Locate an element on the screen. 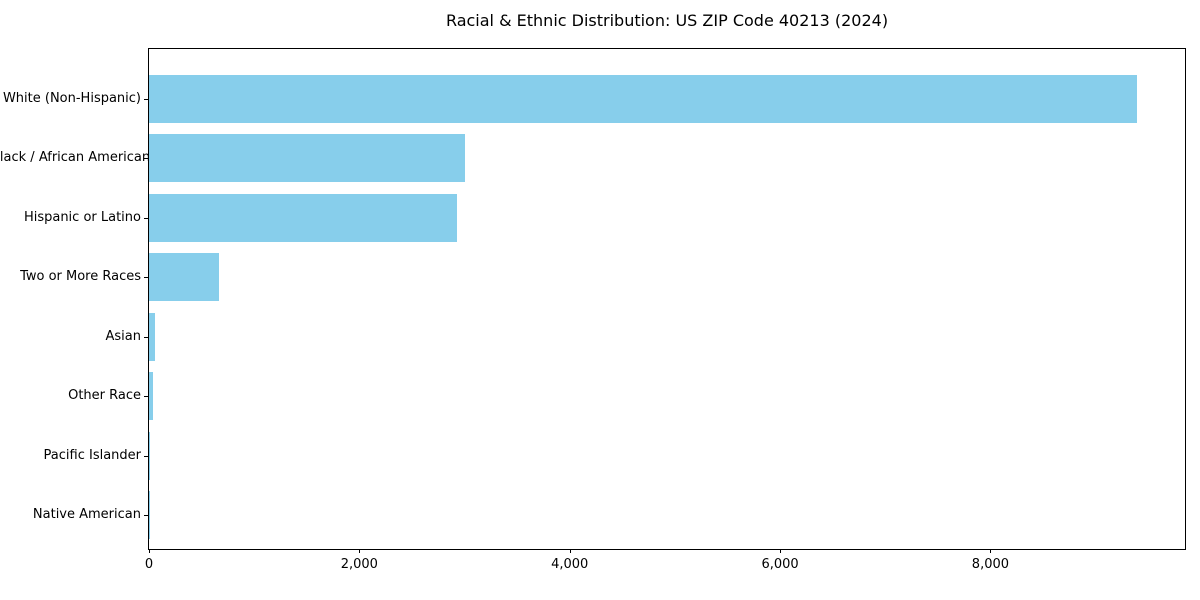 The width and height of the screenshot is (1200, 600). y-tick-label: Pacific Islander is located at coordinates (92, 455).